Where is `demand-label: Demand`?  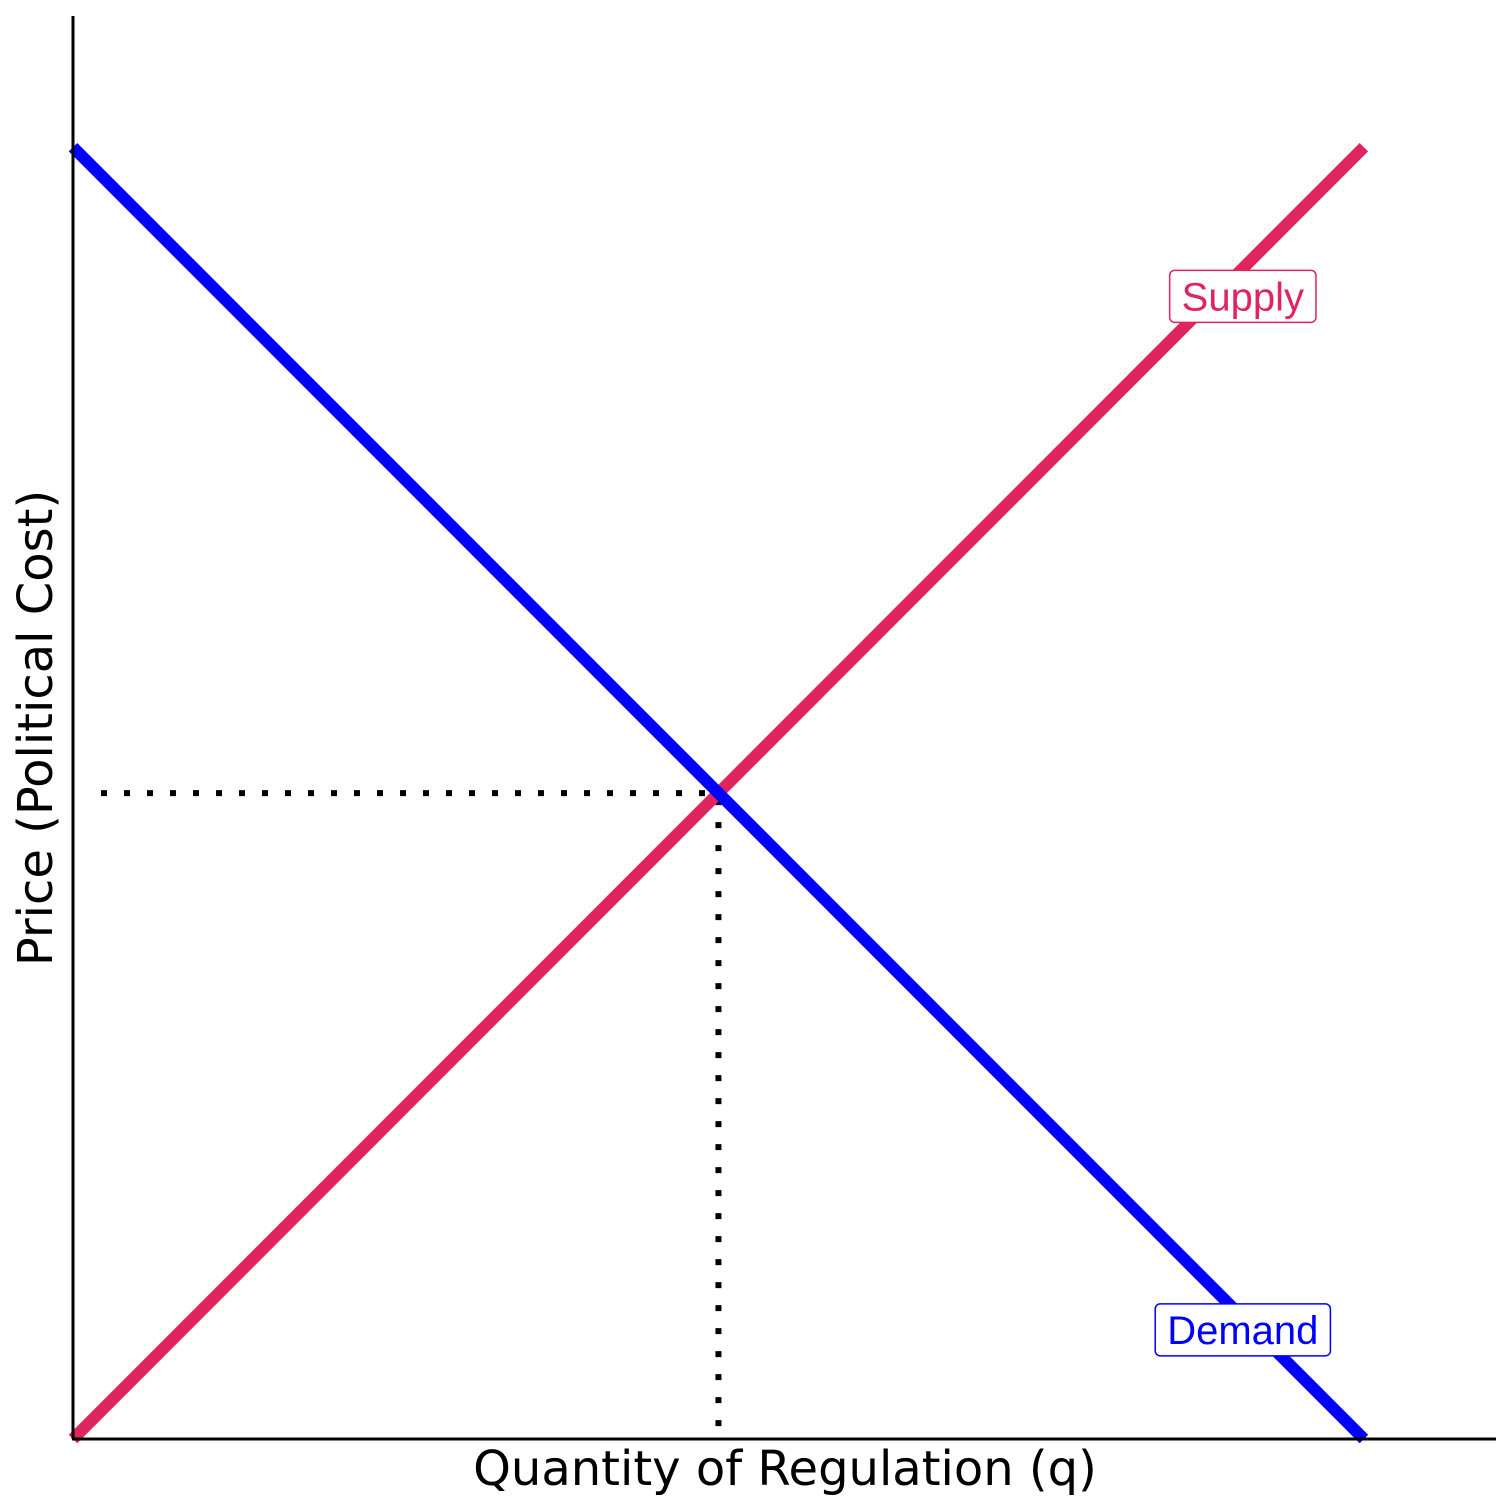
demand-label: Demand is located at coordinates (1243, 1330).